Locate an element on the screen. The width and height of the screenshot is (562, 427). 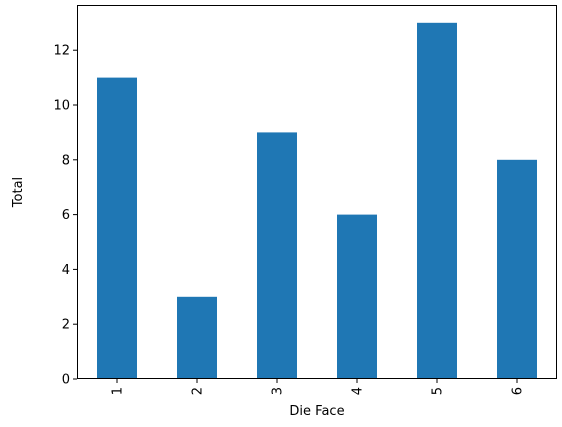
x-tick-label: 3 is located at coordinates (278, 391).